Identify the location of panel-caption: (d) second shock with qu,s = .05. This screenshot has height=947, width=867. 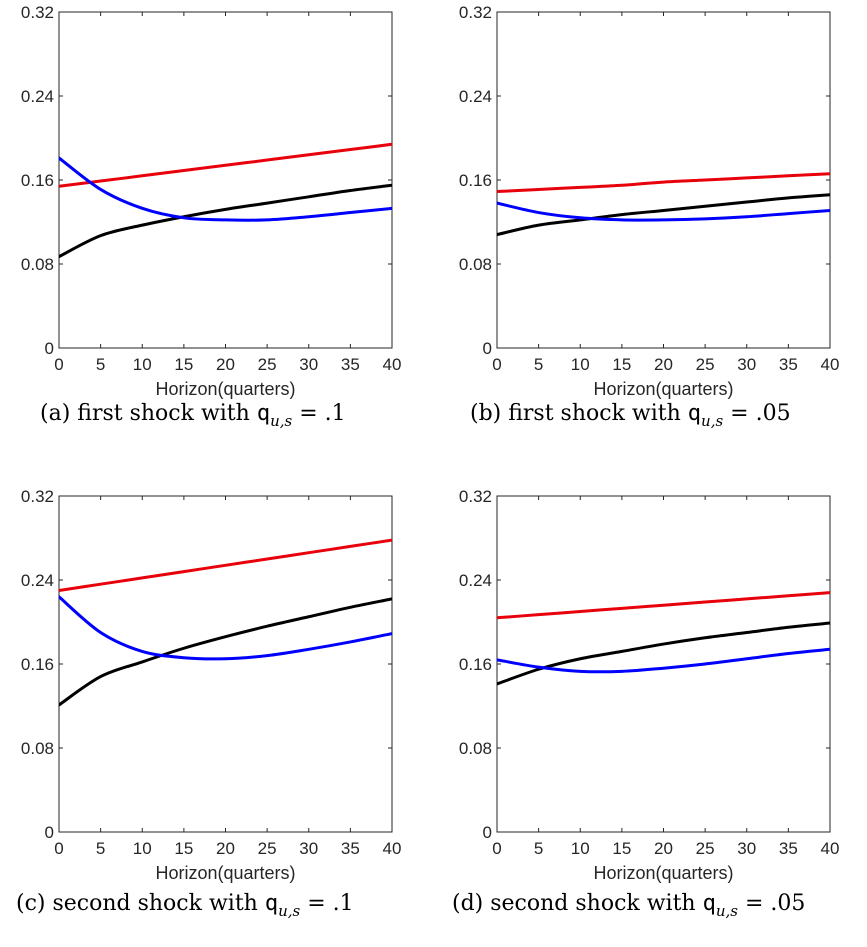
(628, 905).